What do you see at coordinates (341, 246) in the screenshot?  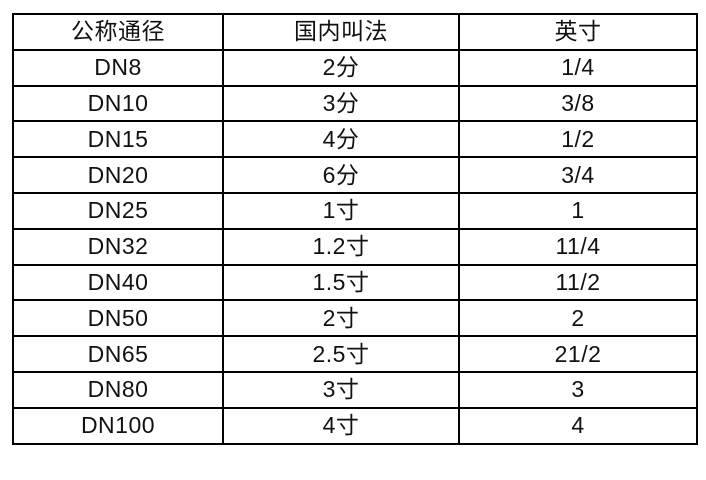 I see `table-cell: 1.2寸` at bounding box center [341, 246].